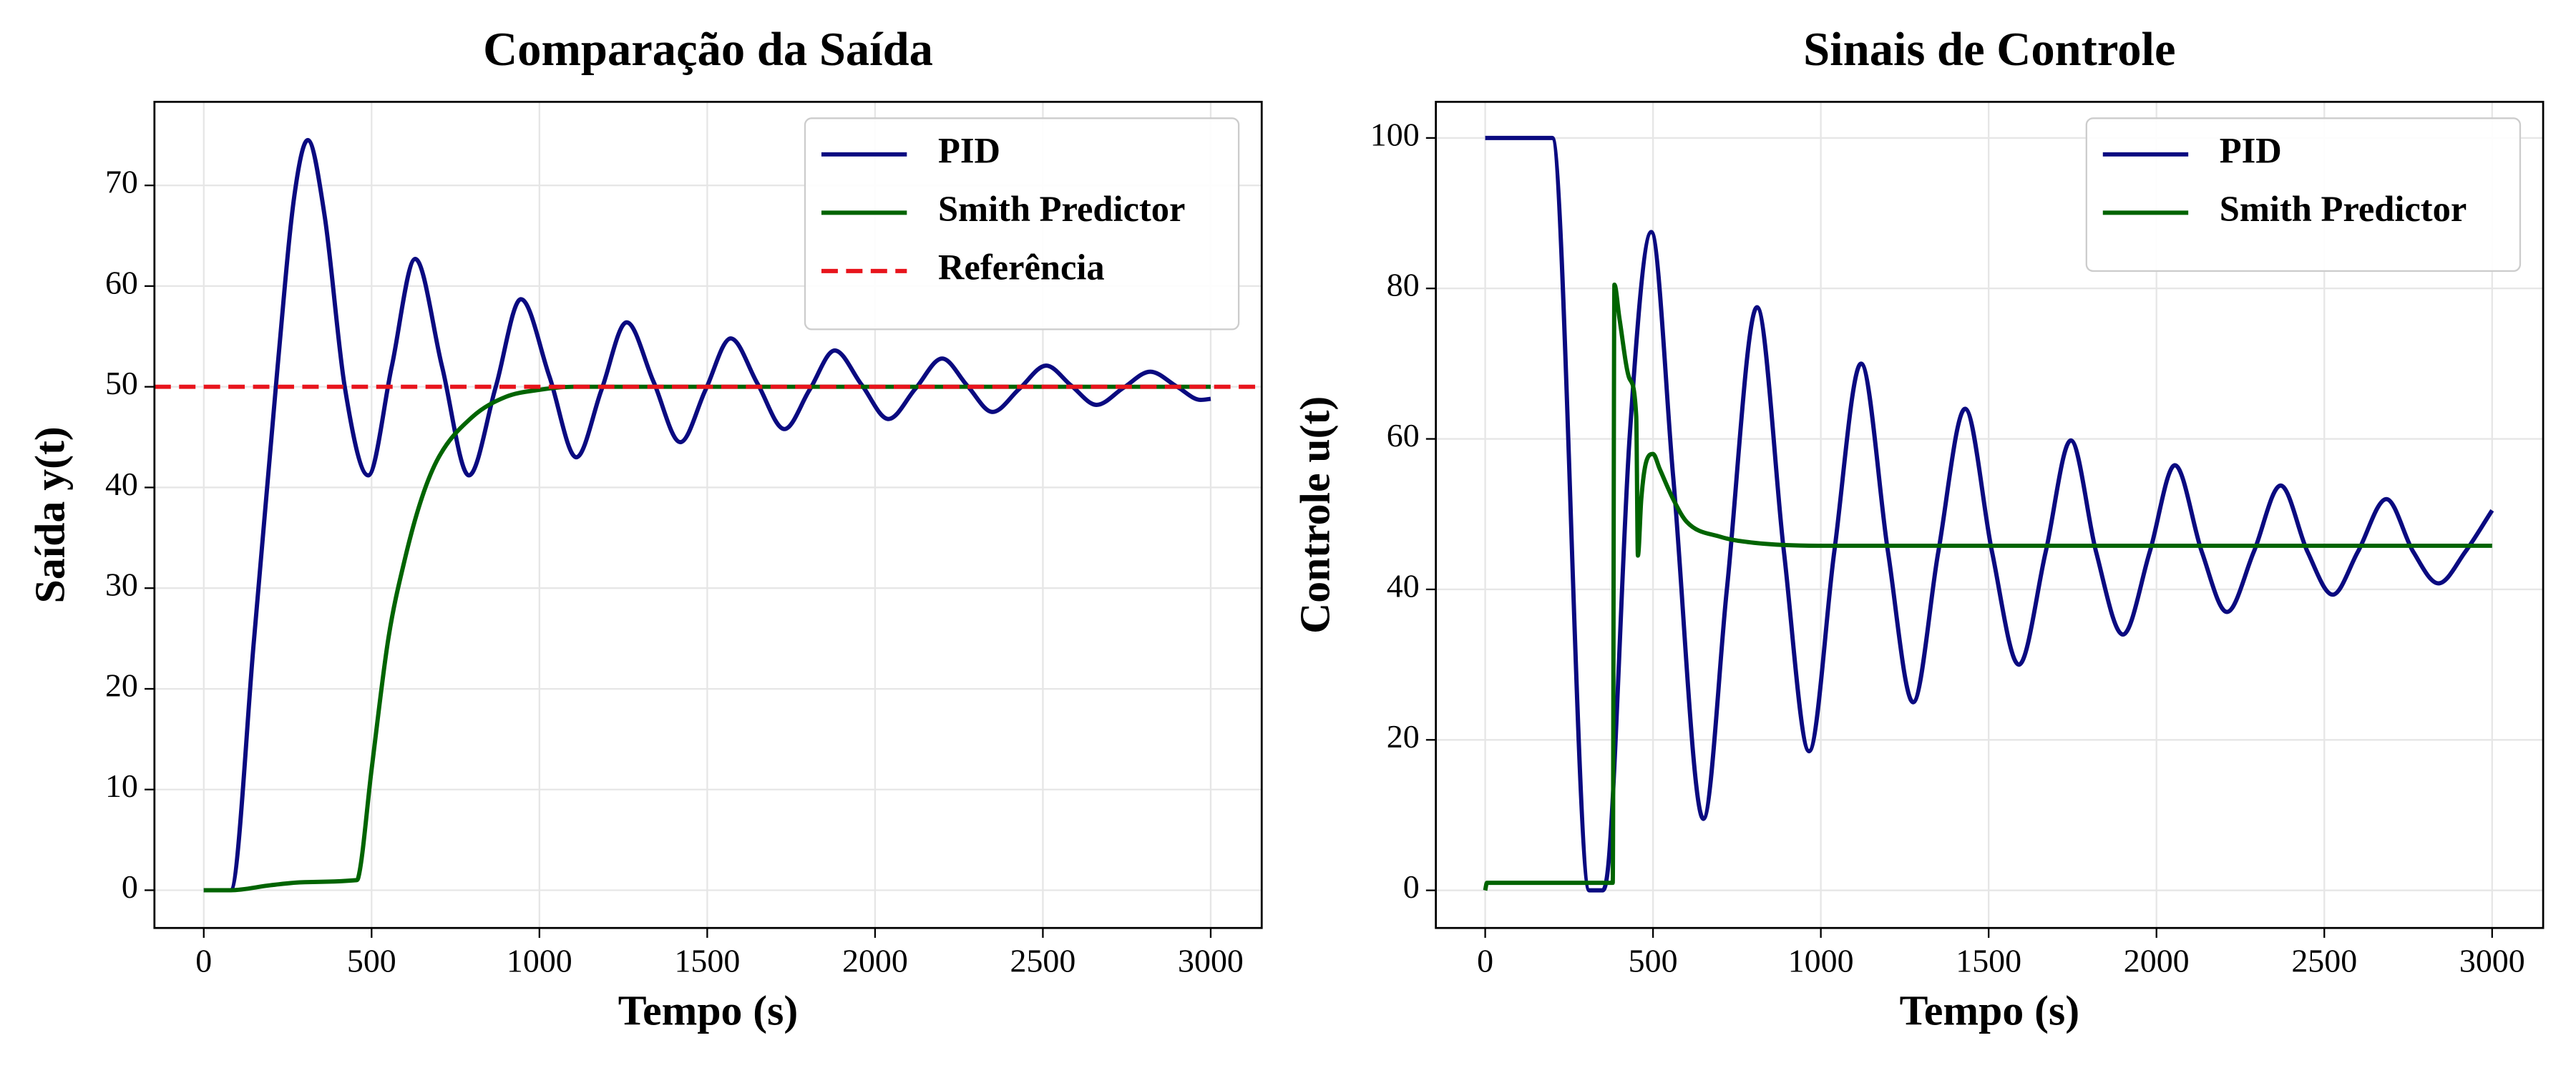 This screenshot has height=1073, width=2576. Describe the element at coordinates (122, 786) in the screenshot. I see `y-tick-label: 10` at that location.